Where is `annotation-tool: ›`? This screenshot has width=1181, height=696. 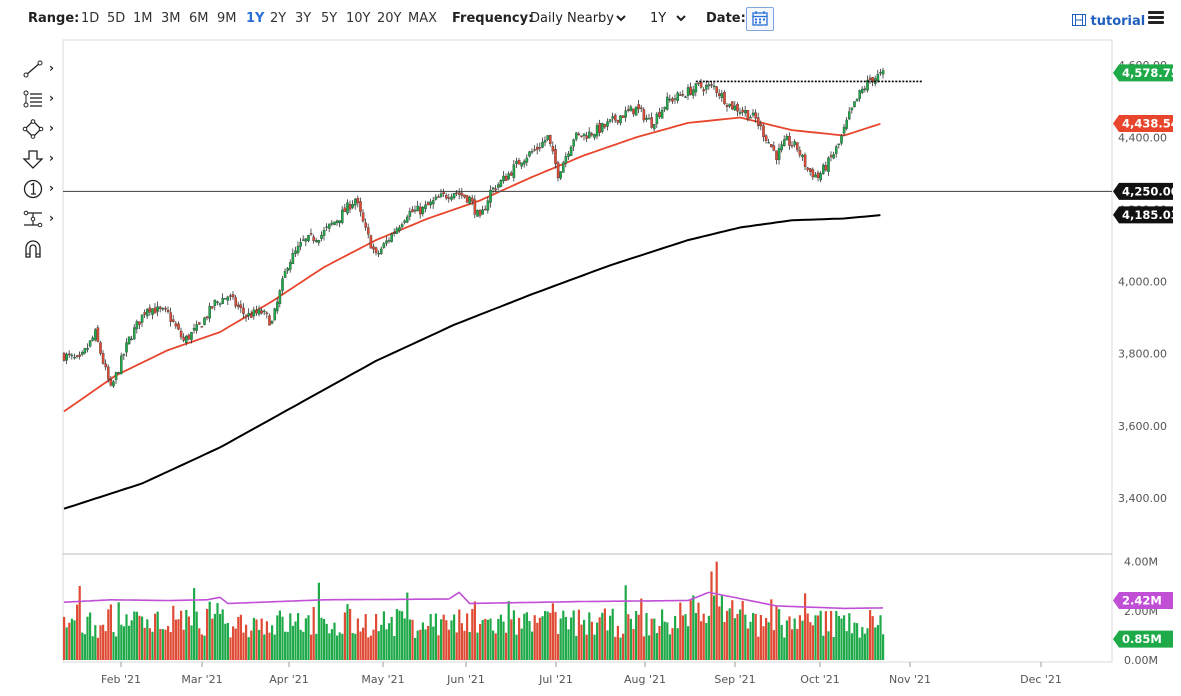 annotation-tool: › is located at coordinates (40, 189).